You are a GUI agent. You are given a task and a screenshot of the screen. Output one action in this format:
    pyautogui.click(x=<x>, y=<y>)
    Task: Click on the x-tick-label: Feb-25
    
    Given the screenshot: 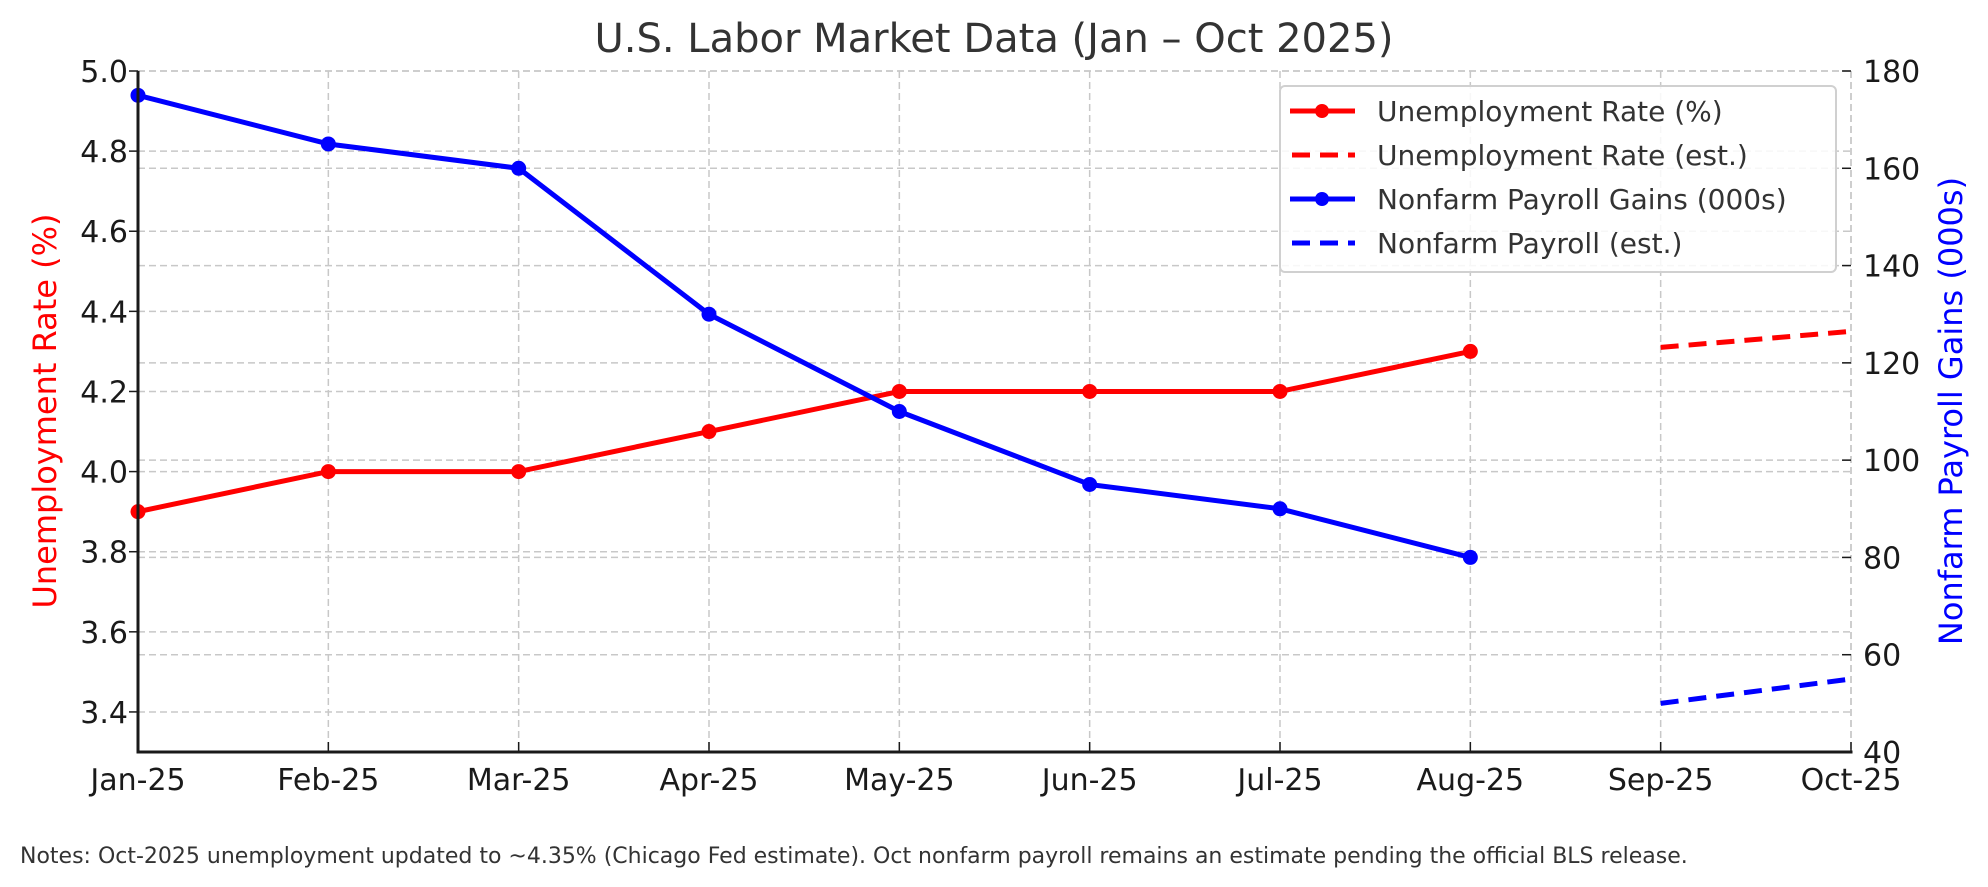 What is the action you would take?
    pyautogui.click(x=328, y=780)
    